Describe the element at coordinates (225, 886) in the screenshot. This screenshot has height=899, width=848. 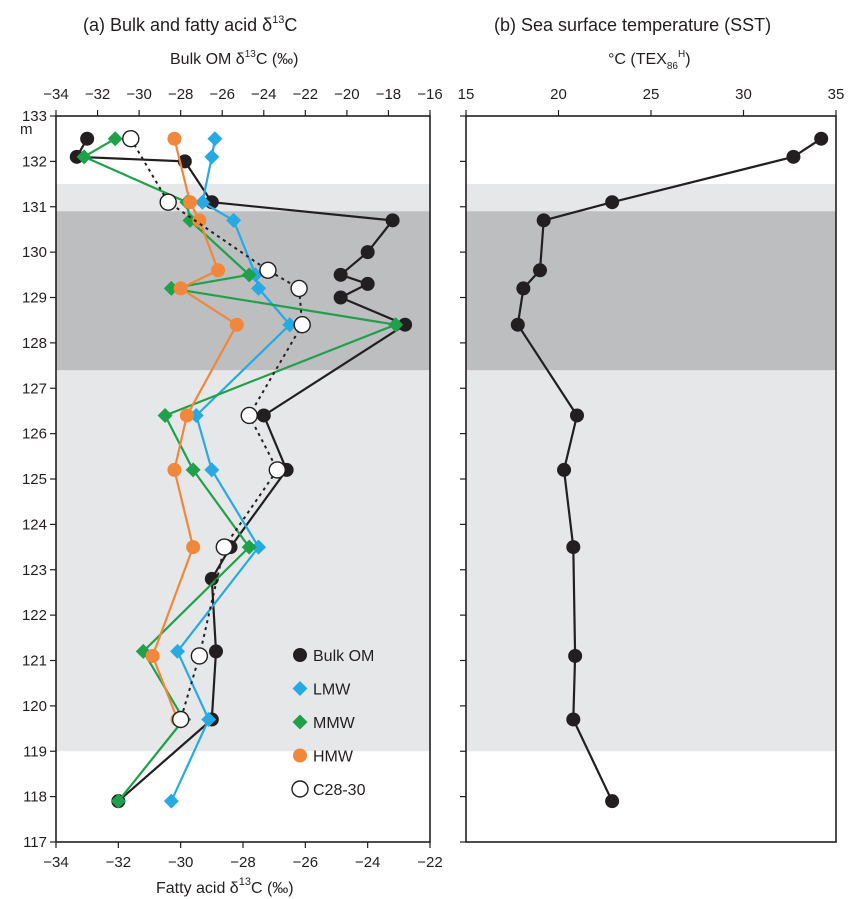
I see `panel-a-bottom-axis-title: Fatty acid δ13C (‰)` at that location.